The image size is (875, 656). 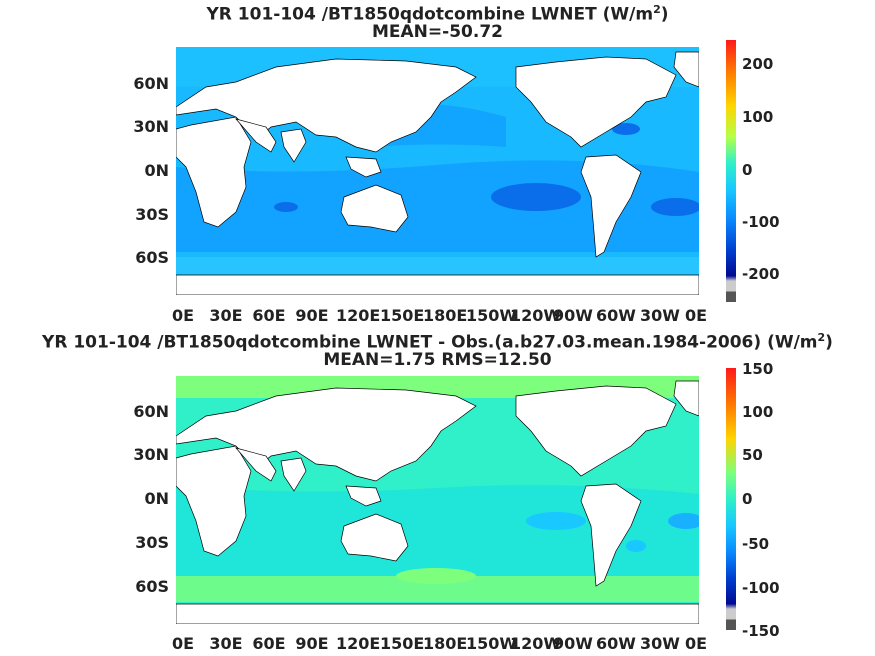 I want to click on panel2-xtick: 150W, so click(x=492, y=643).